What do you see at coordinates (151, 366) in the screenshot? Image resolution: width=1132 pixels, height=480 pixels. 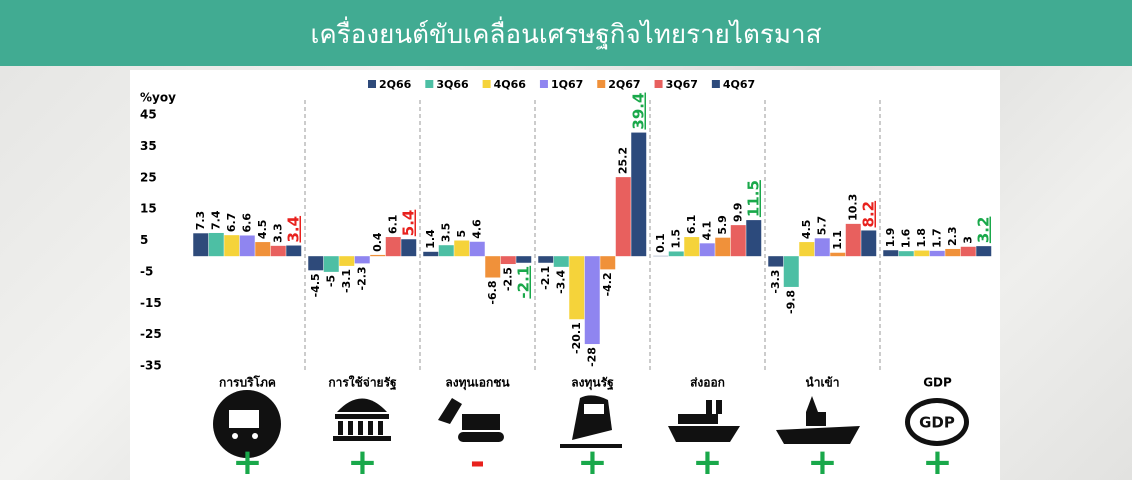 I see `y-tick-label: -35` at bounding box center [151, 366].